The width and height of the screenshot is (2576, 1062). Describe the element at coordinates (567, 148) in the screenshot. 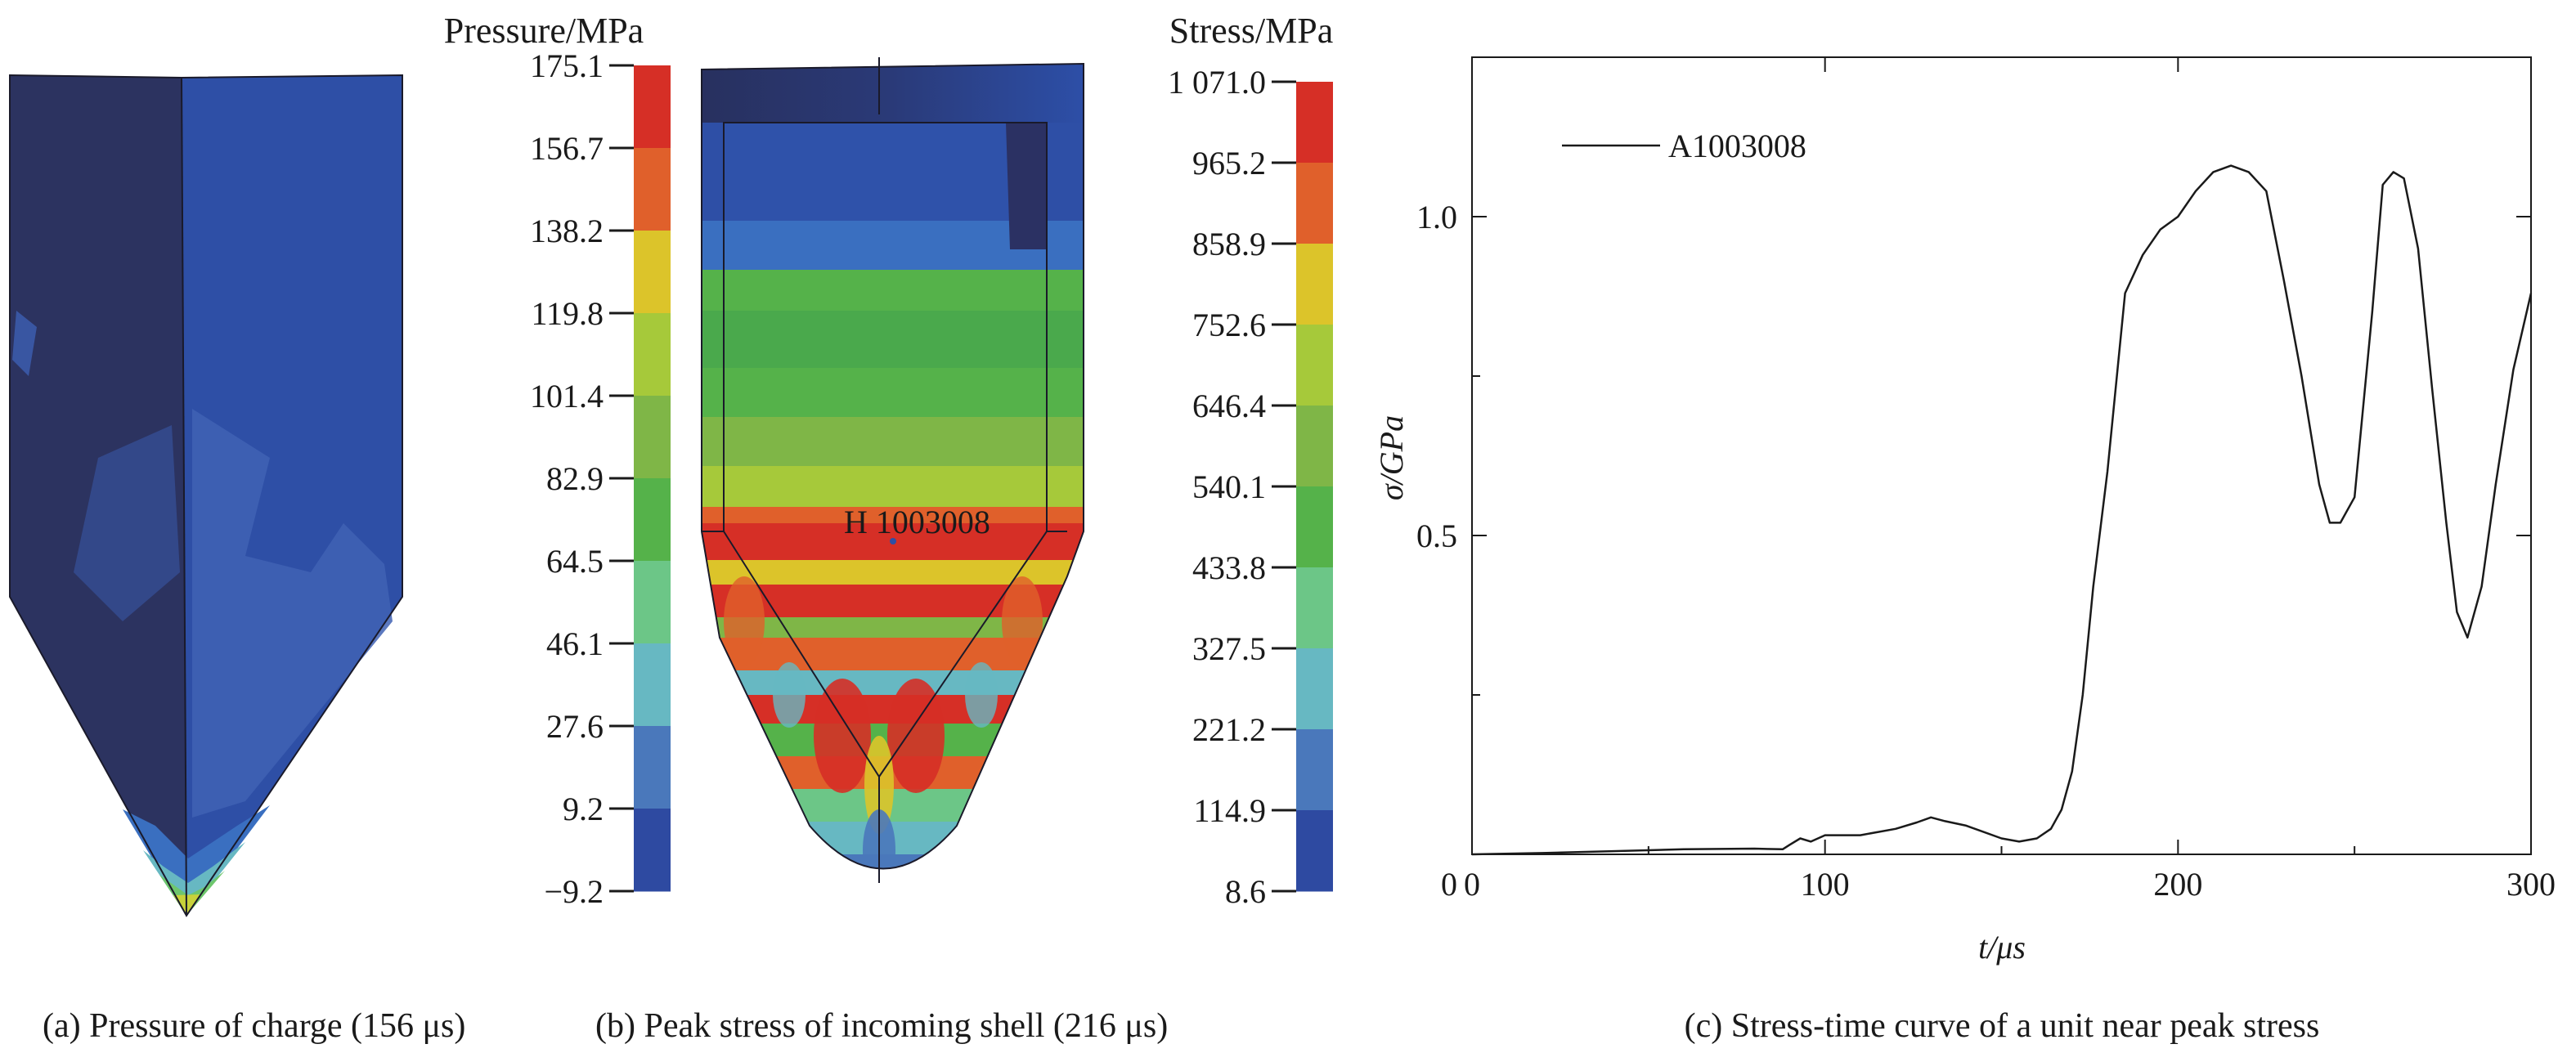

I see `cbarA-tick-label: 156.7` at that location.